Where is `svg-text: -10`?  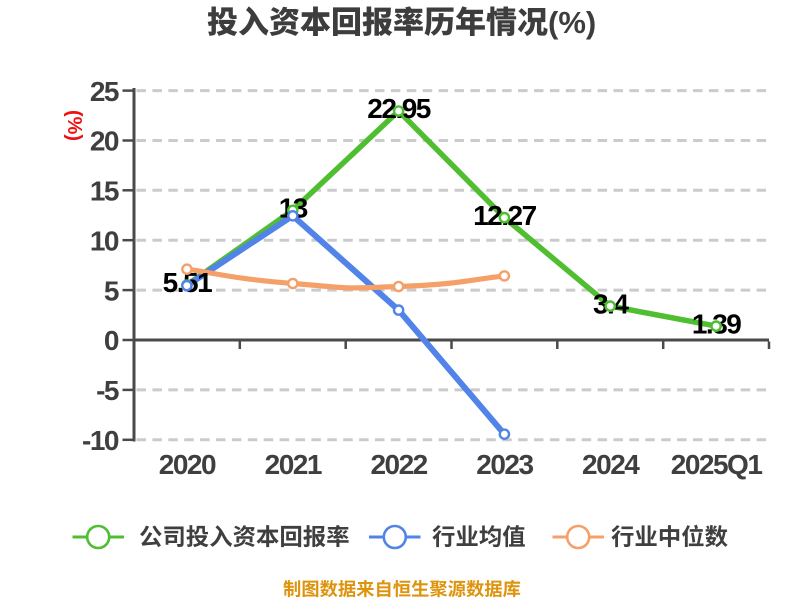 svg-text: -10 is located at coordinates (100, 440).